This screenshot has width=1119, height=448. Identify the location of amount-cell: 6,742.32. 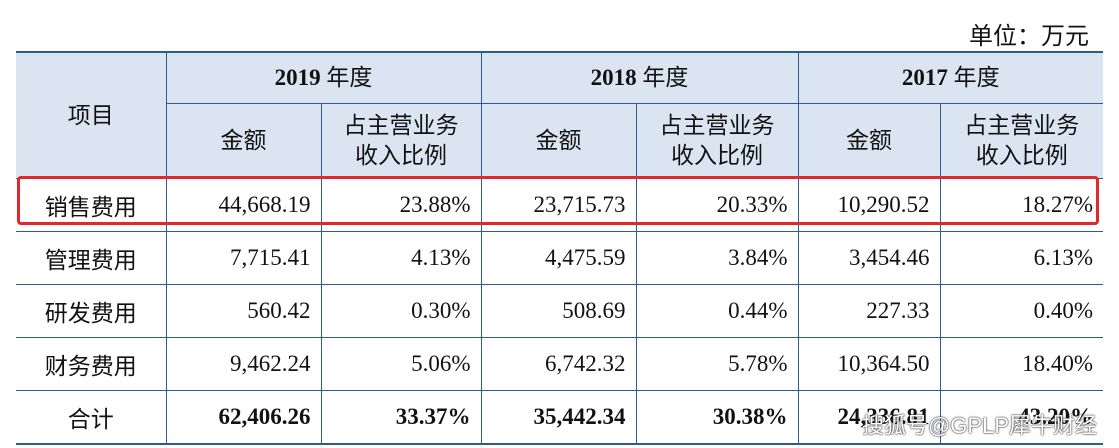
(558, 364).